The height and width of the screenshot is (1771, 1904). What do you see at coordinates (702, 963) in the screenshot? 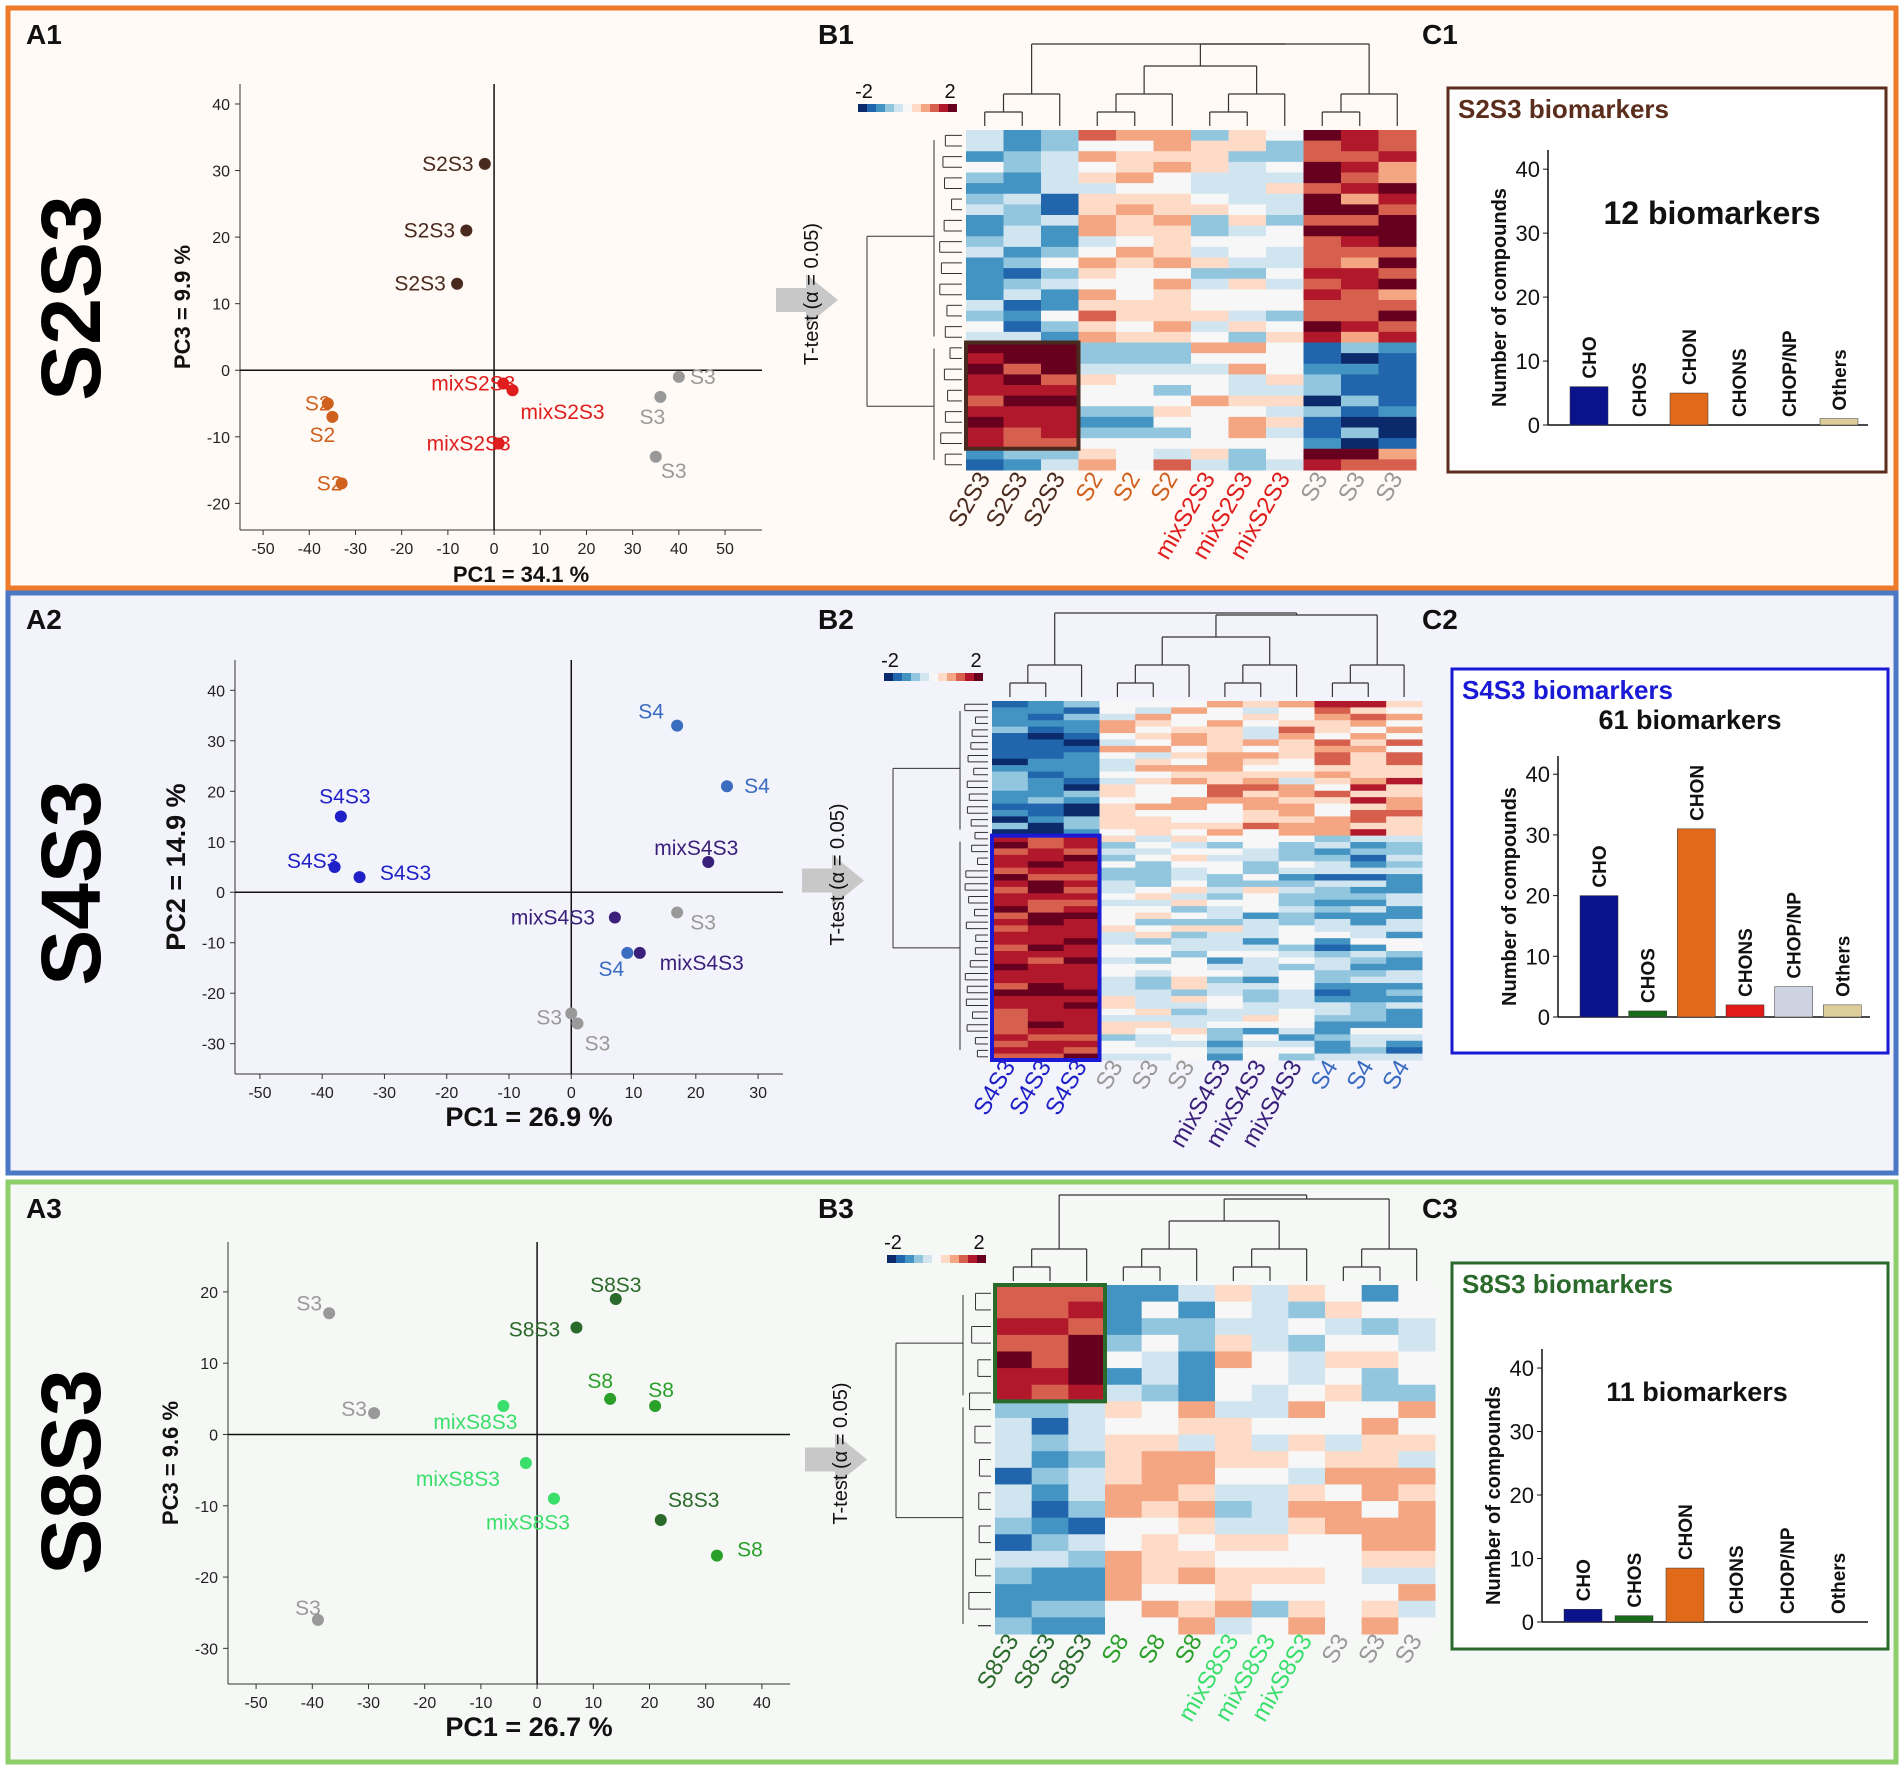
I see `scatter-point-label: mixS4S3` at bounding box center [702, 963].